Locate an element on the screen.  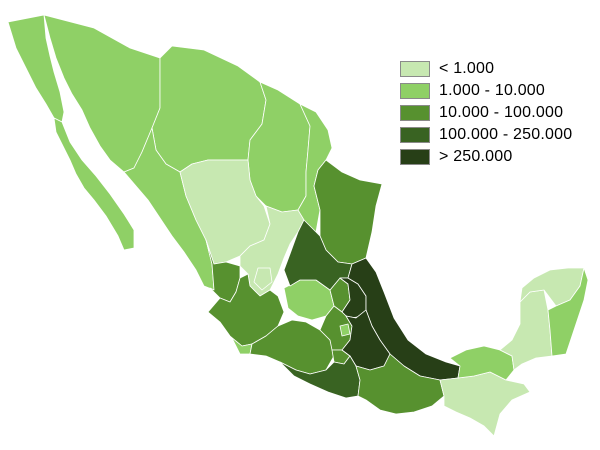
legend-item: 10.000 - 100.000 is located at coordinates (486, 113).